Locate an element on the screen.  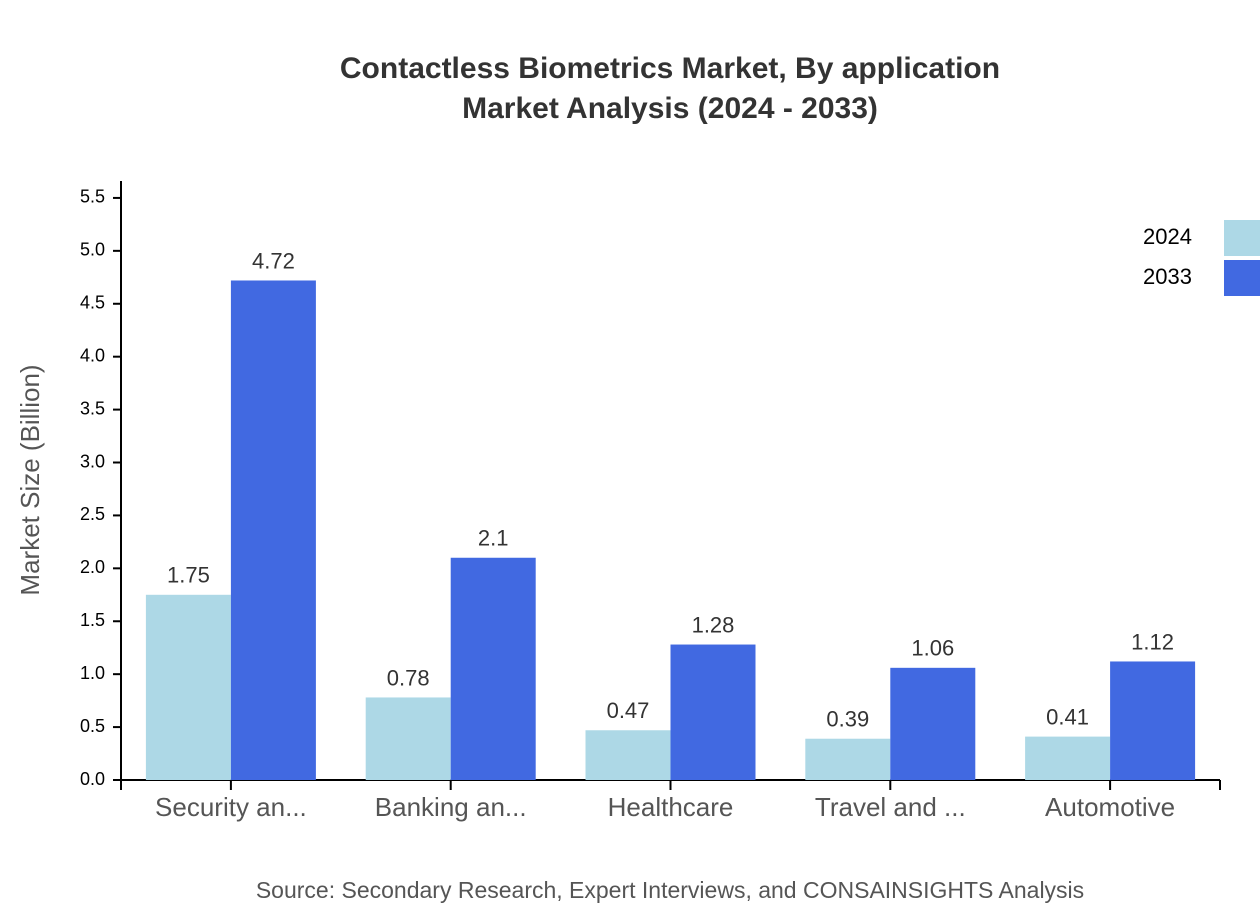
y-tick-label: 0.5 is located at coordinates (92, 726).